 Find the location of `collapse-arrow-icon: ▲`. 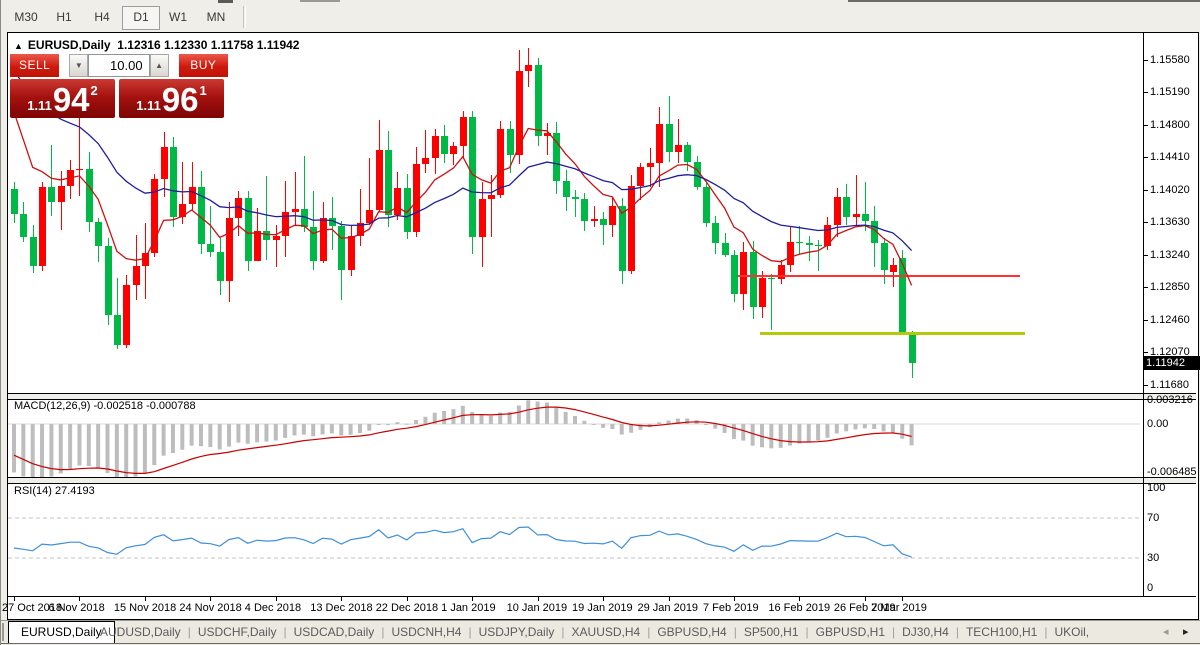

collapse-arrow-icon: ▲ is located at coordinates (18, 46).